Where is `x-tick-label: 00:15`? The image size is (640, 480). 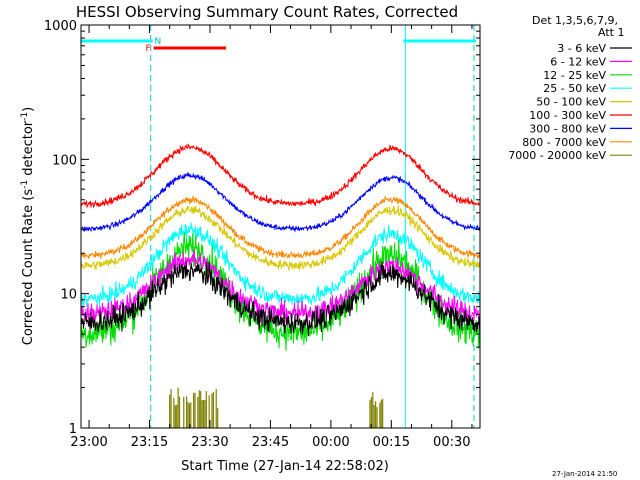
x-tick-label: 00:15 is located at coordinates (391, 442).